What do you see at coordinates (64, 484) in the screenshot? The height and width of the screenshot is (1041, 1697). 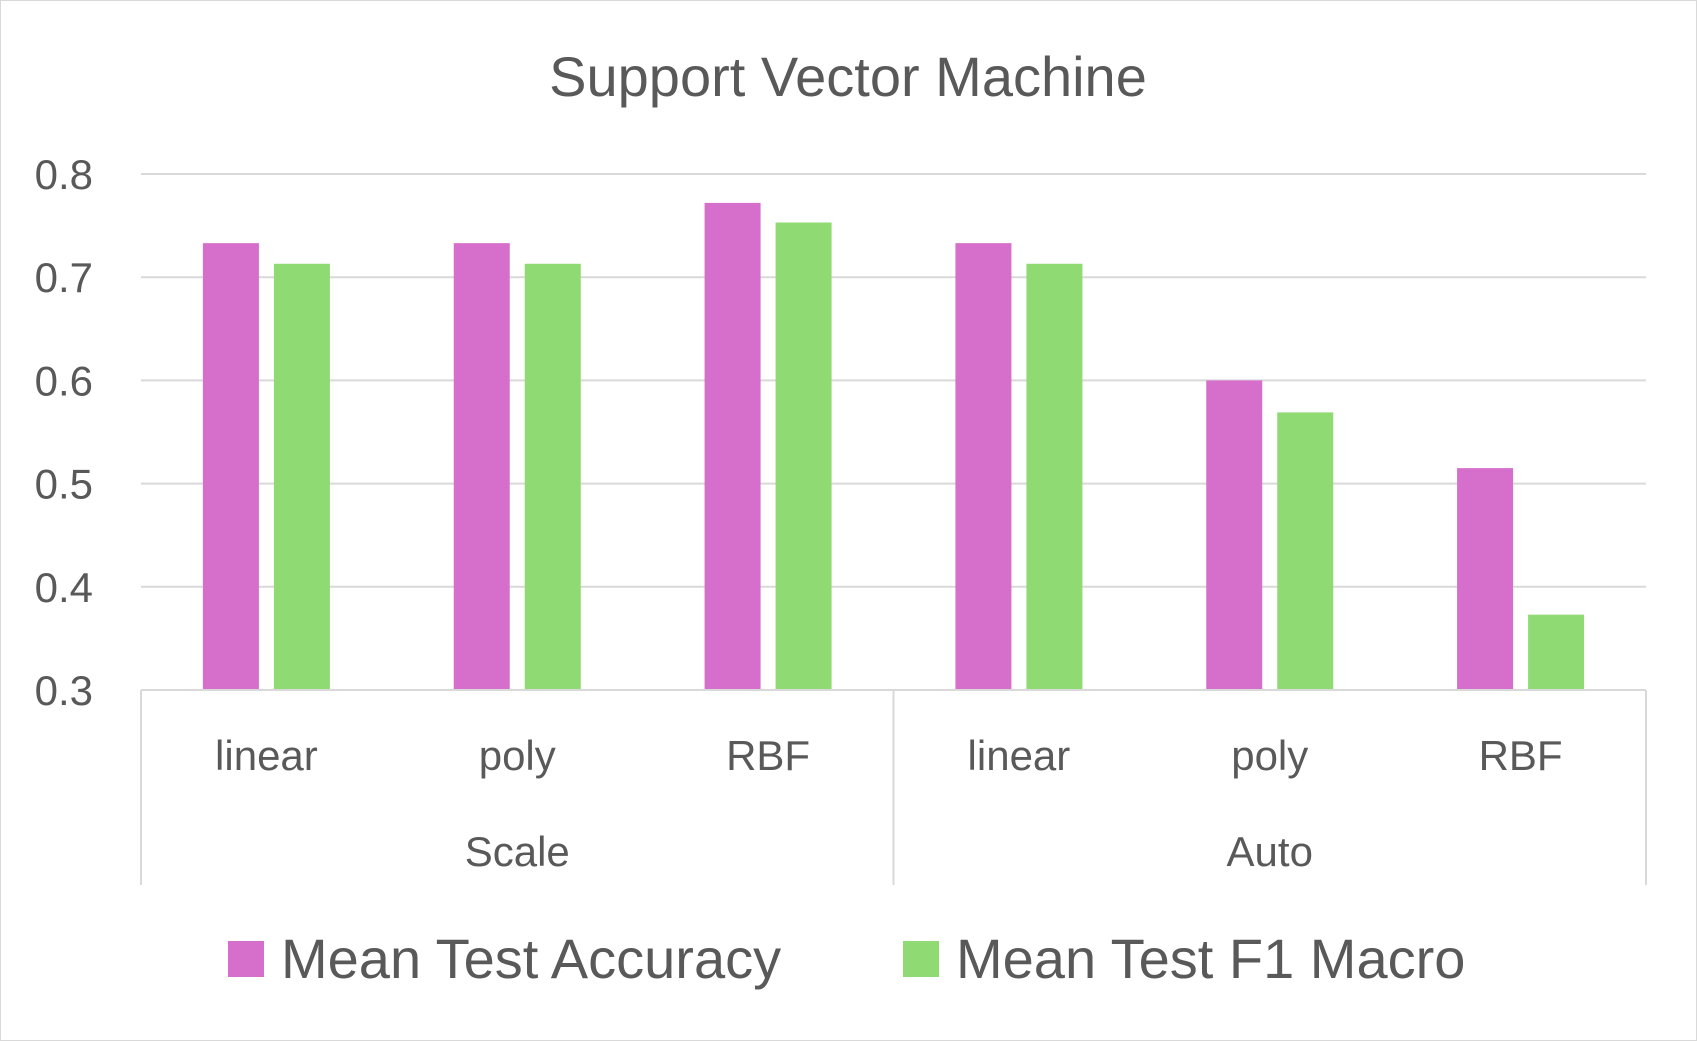 I see `y-tick-label: 0.5` at bounding box center [64, 484].